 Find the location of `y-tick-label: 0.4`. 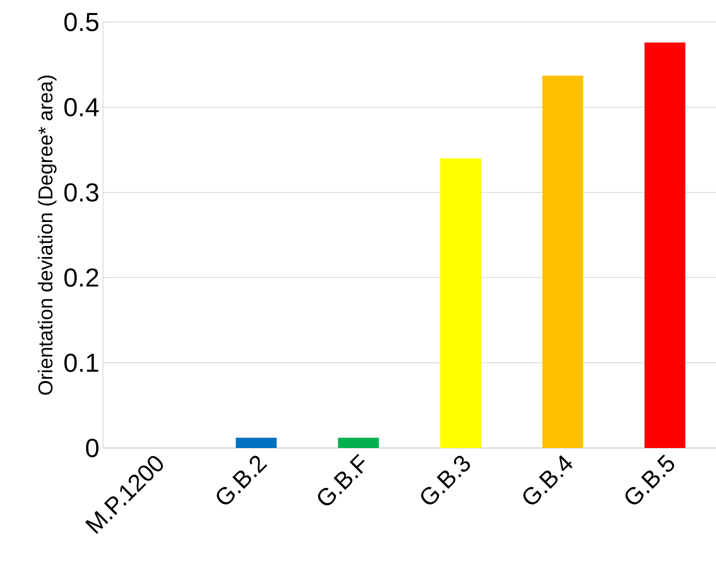

y-tick-label: 0.4 is located at coordinates (81, 107).